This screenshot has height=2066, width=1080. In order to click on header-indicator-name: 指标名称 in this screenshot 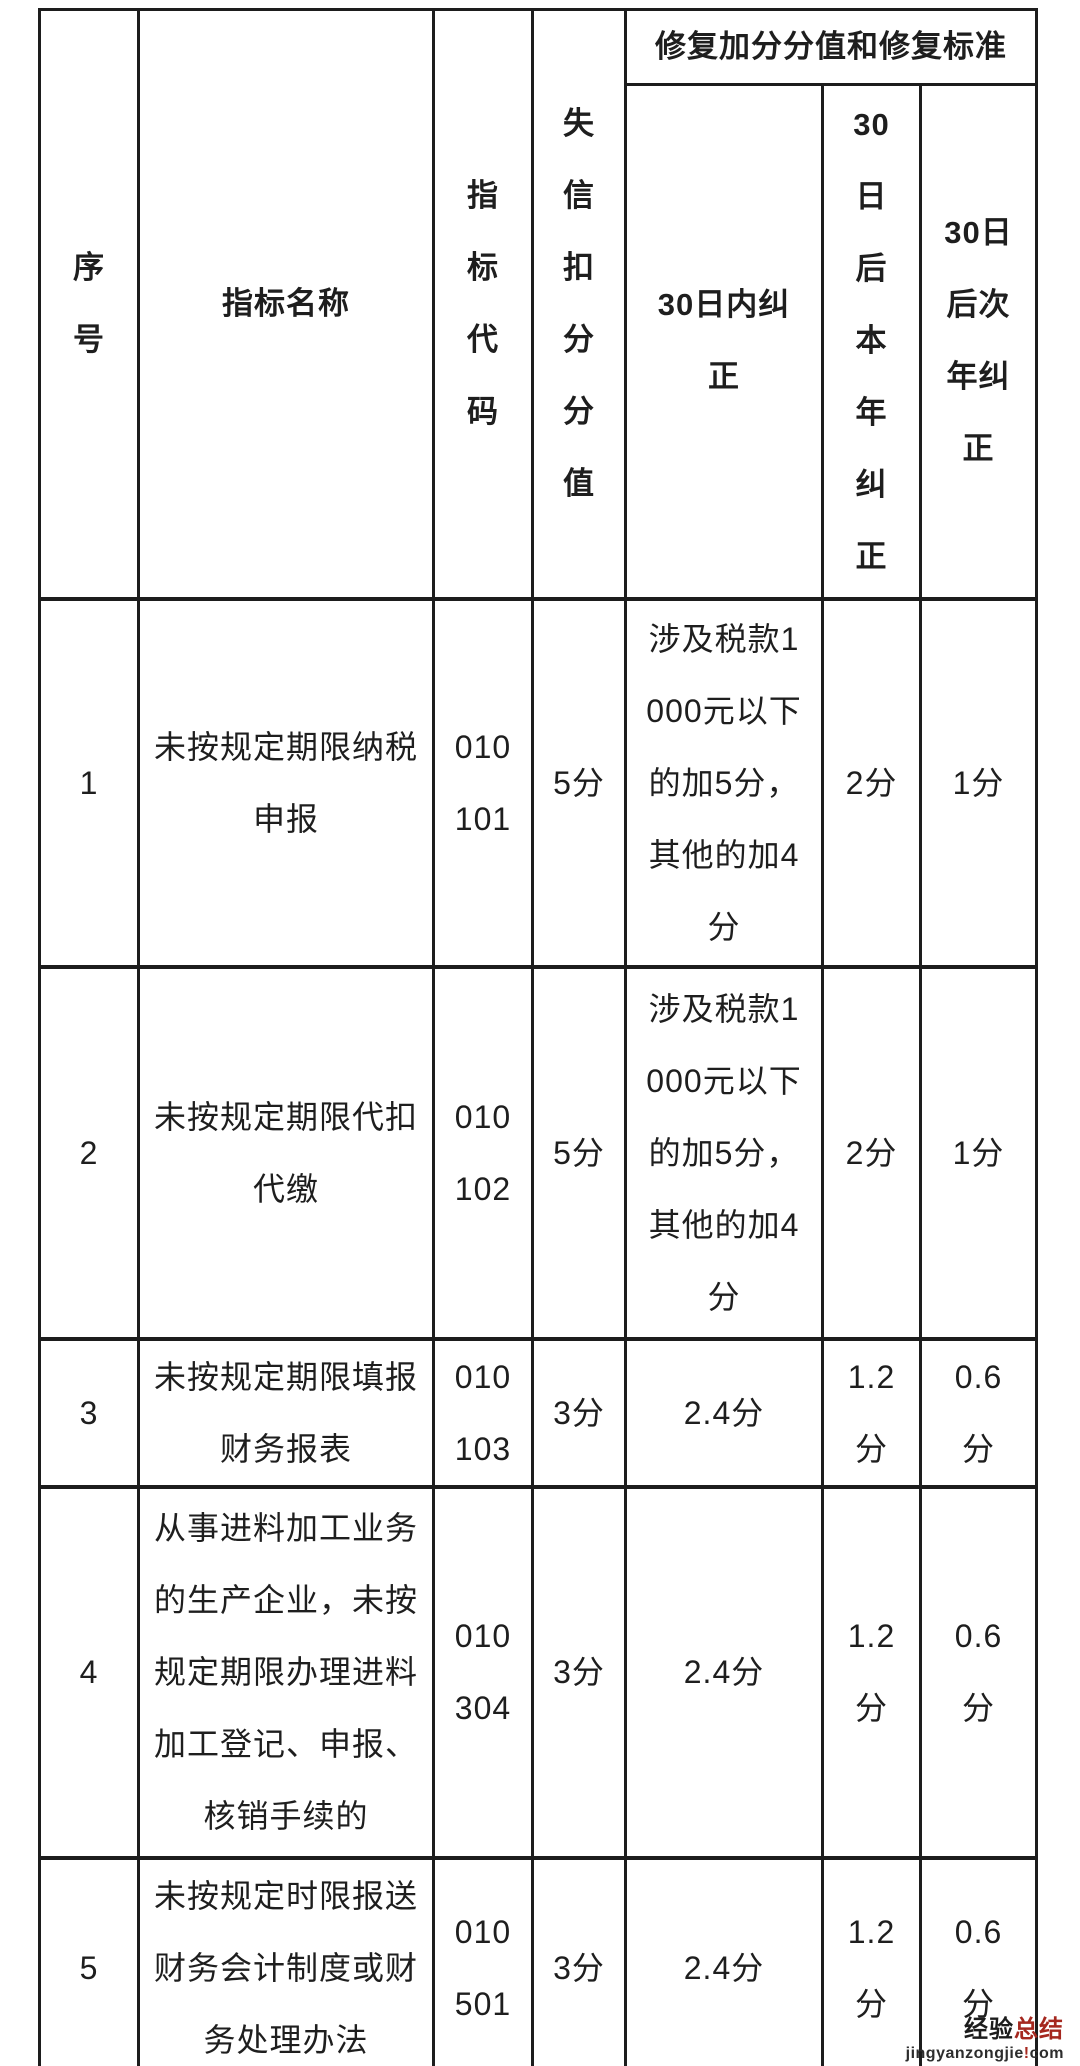, I will do `click(286, 304)`.